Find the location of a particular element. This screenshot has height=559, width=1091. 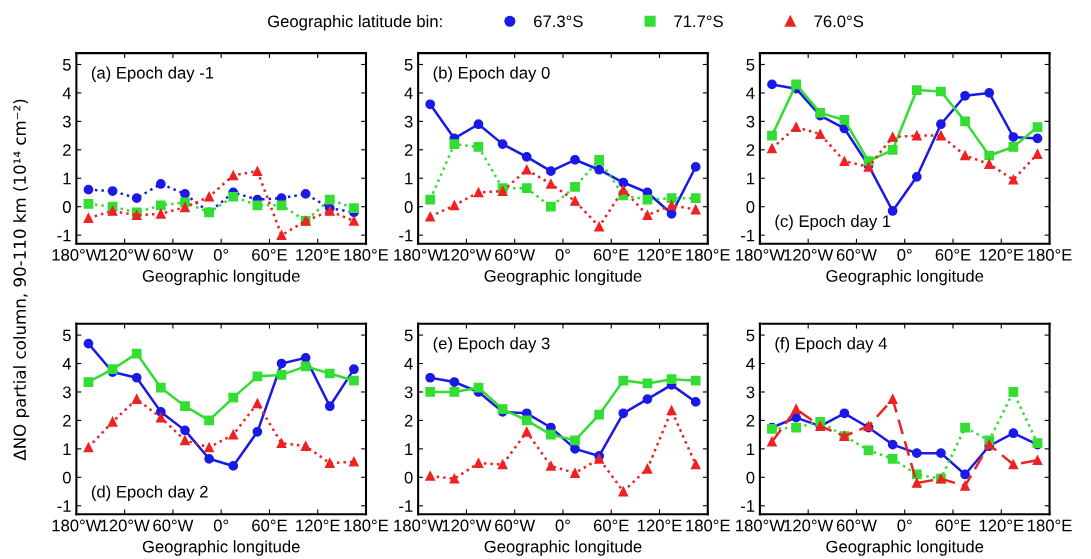

y-axis-title: ΔNO partial column, 90-110 km (10¹⁴ cm⁻²) is located at coordinates (21, 280).